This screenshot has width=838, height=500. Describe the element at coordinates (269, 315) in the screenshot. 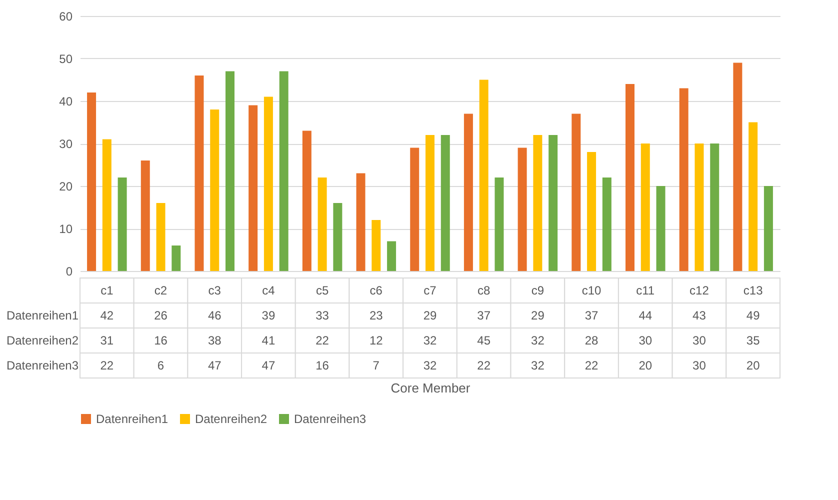

I see `data-label: 39` at that location.